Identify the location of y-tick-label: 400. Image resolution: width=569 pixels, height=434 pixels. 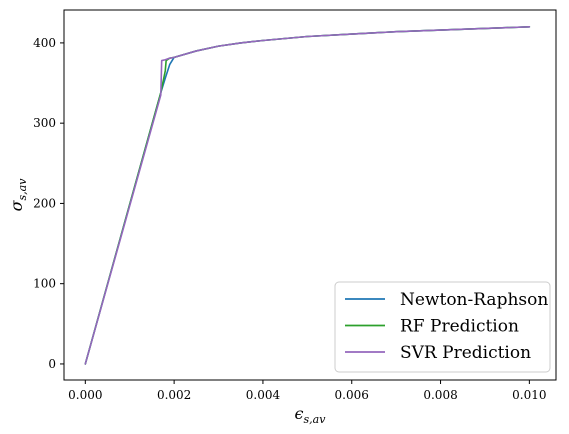
(44, 43).